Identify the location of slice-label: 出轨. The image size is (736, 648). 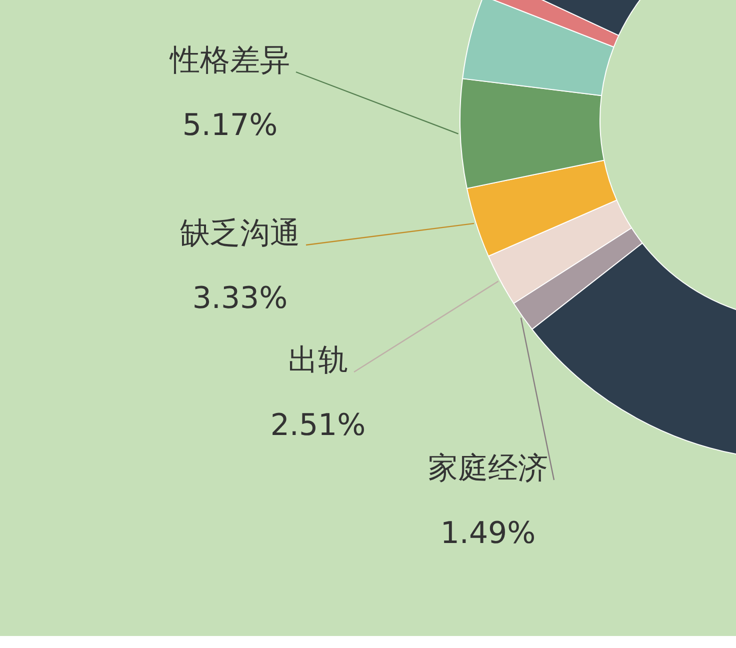
(318, 360).